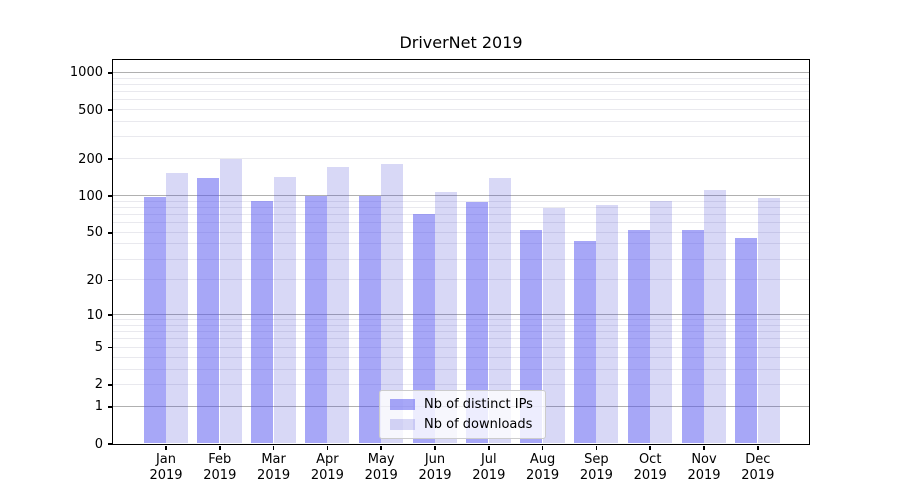 This screenshot has width=900, height=500. I want to click on x-tick-label-nov: Nov 2019, so click(704, 467).